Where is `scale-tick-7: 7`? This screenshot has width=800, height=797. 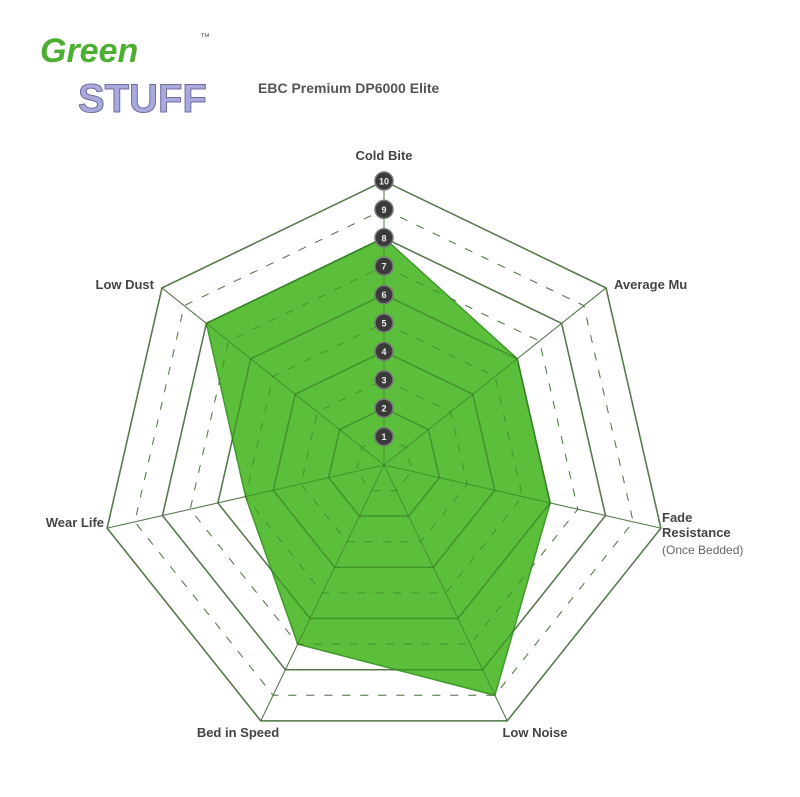
scale-tick-7: 7 is located at coordinates (384, 266).